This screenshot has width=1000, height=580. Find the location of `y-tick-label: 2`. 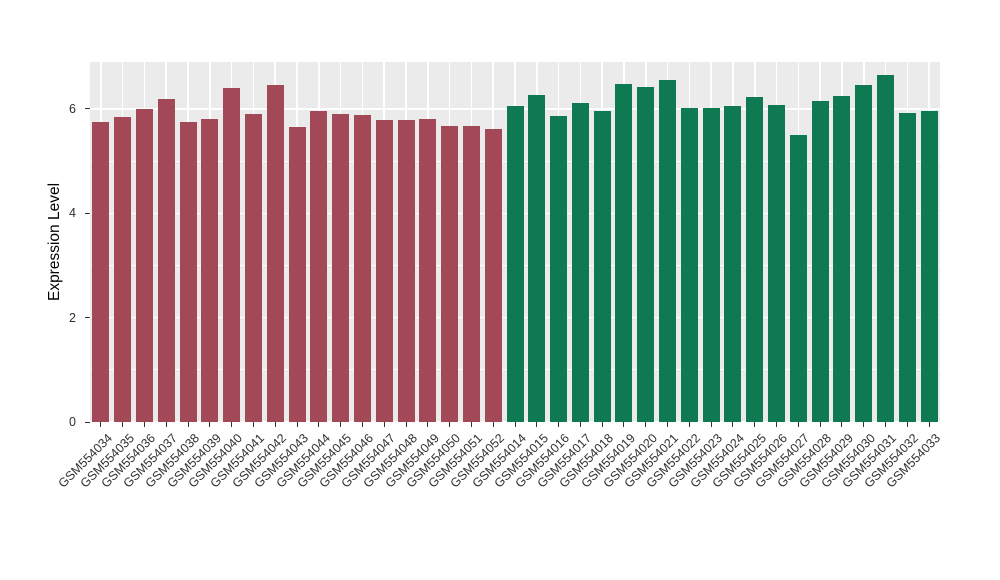

y-tick-label: 2 is located at coordinates (72, 317).